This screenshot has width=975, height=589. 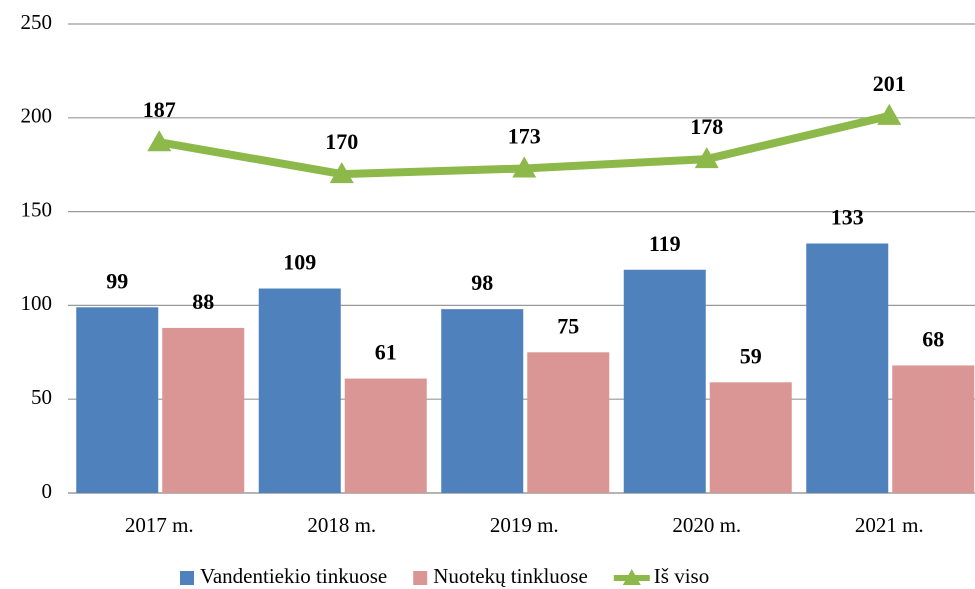 I want to click on y-tick-label: 100, so click(x=37, y=303).